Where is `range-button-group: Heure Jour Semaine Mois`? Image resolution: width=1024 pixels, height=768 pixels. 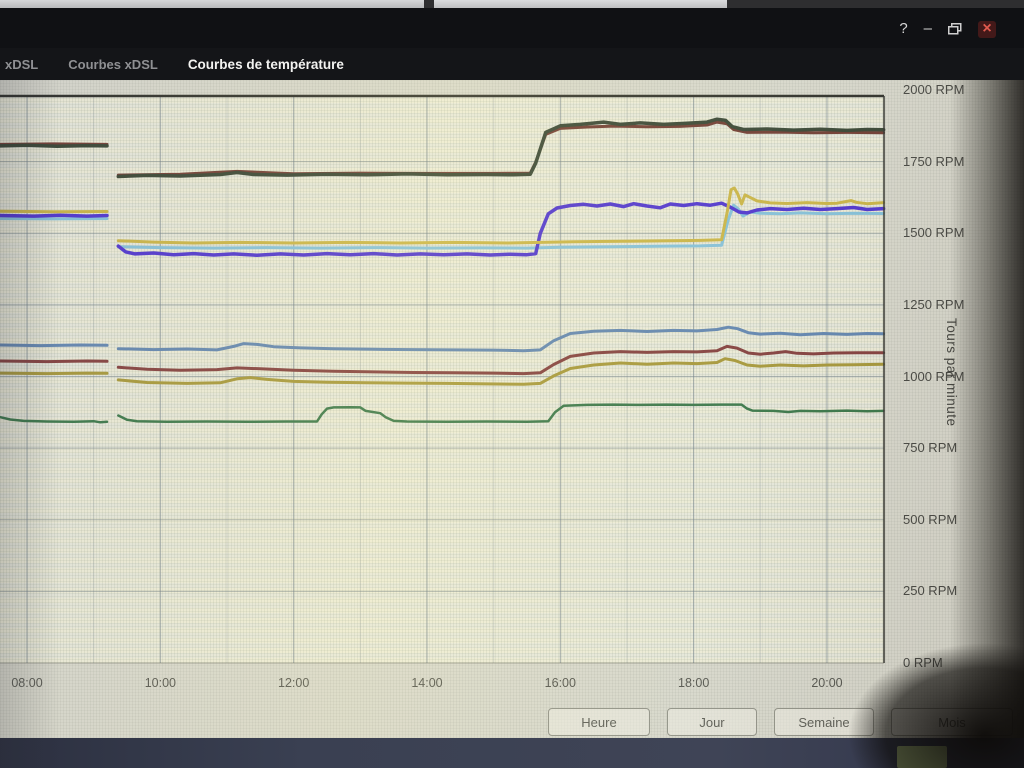 range-button-group: Heure Jour Semaine Mois is located at coordinates (780, 722).